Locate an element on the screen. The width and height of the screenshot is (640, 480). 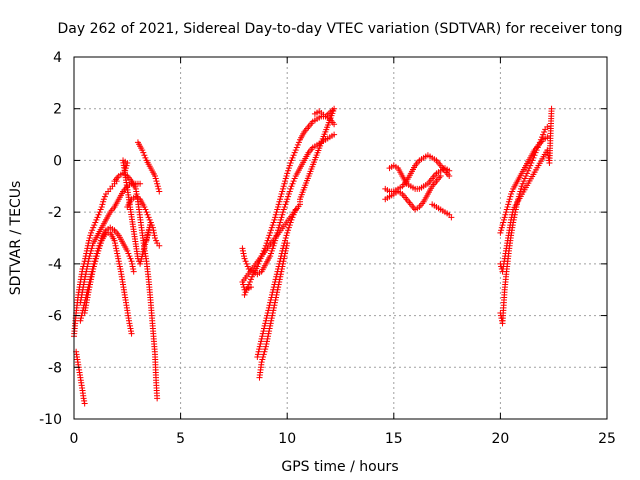
y-tick-label: -6 is located at coordinates (55, 317).